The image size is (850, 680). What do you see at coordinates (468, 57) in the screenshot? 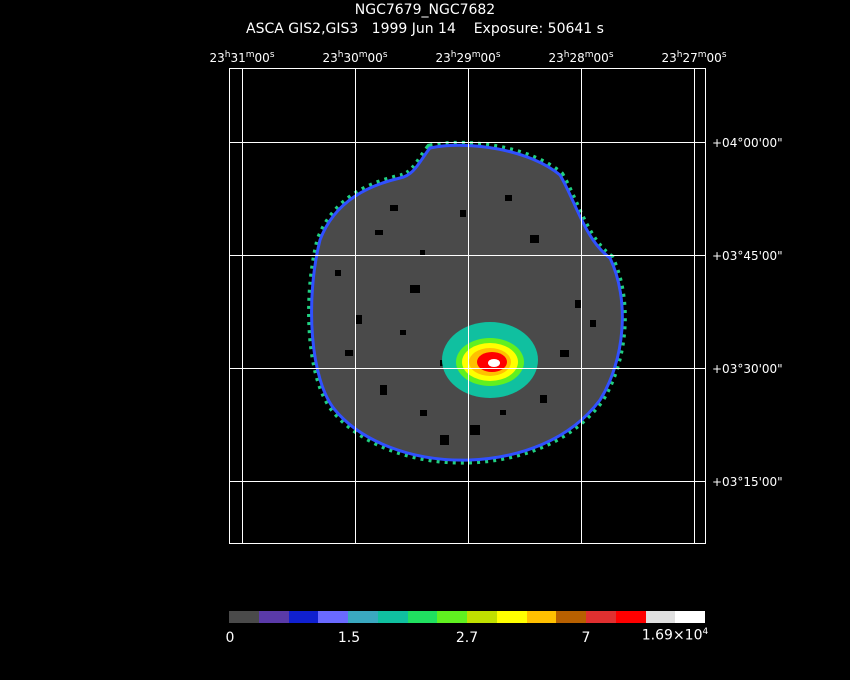
I see `ra-tick-label: 23h29m00s` at bounding box center [468, 57].